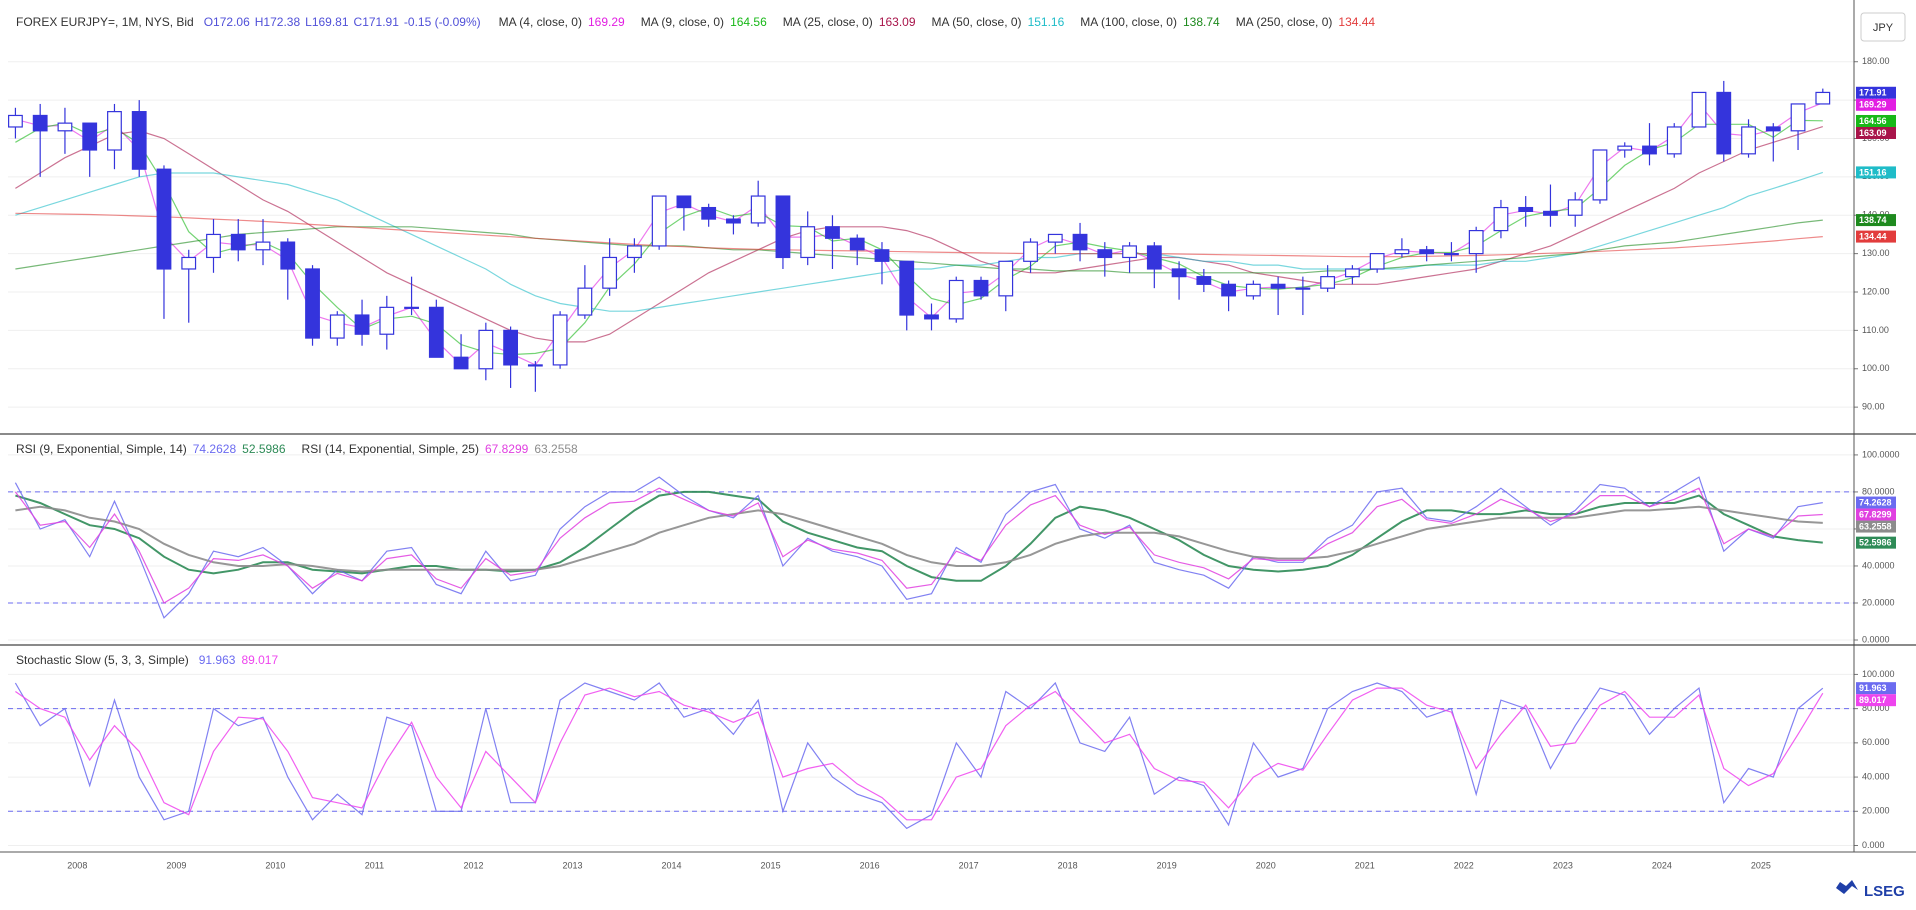 This screenshot has height=910, width=1916. What do you see at coordinates (870, 865) in the screenshot?
I see `x-tick-label: 2016` at bounding box center [870, 865].